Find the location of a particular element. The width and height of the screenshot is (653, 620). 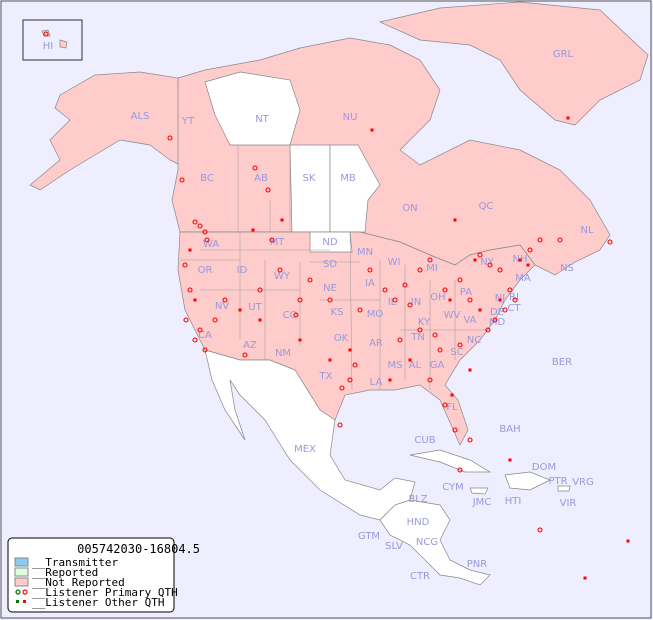

region-label-grl: GRL is located at coordinates (563, 54).